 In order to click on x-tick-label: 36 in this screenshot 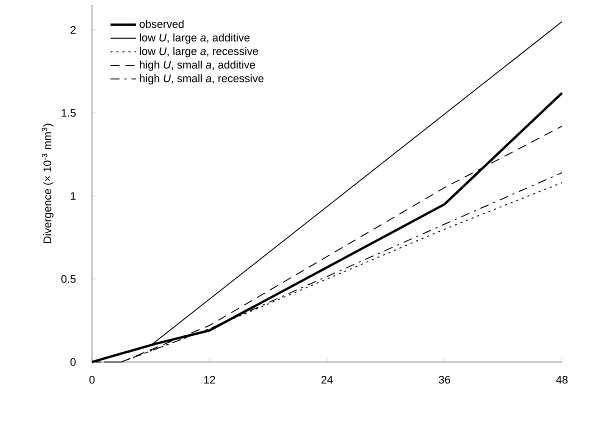, I will do `click(444, 380)`.